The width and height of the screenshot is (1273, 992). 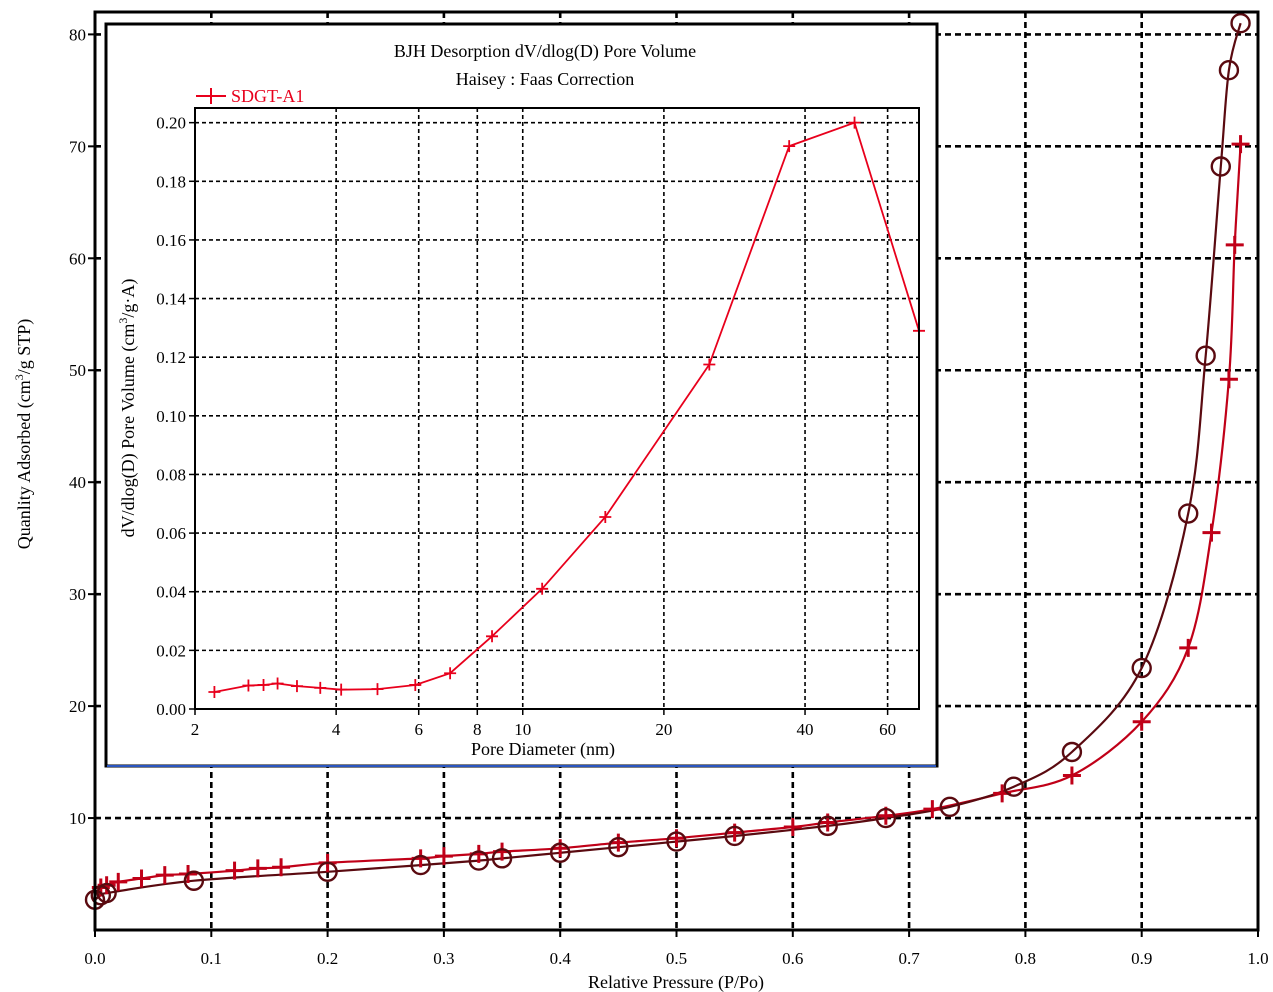 What do you see at coordinates (171, 650) in the screenshot?
I see `inset-y-tick-label: 0.02` at bounding box center [171, 650].